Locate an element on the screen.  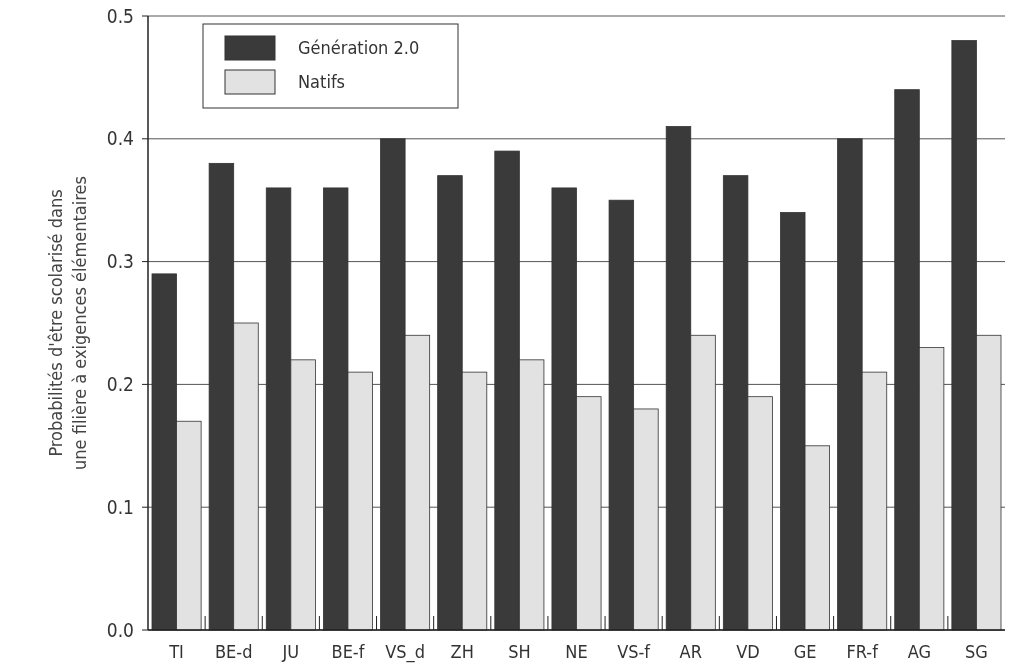
x-tick-label: JU is located at coordinates (290, 651).